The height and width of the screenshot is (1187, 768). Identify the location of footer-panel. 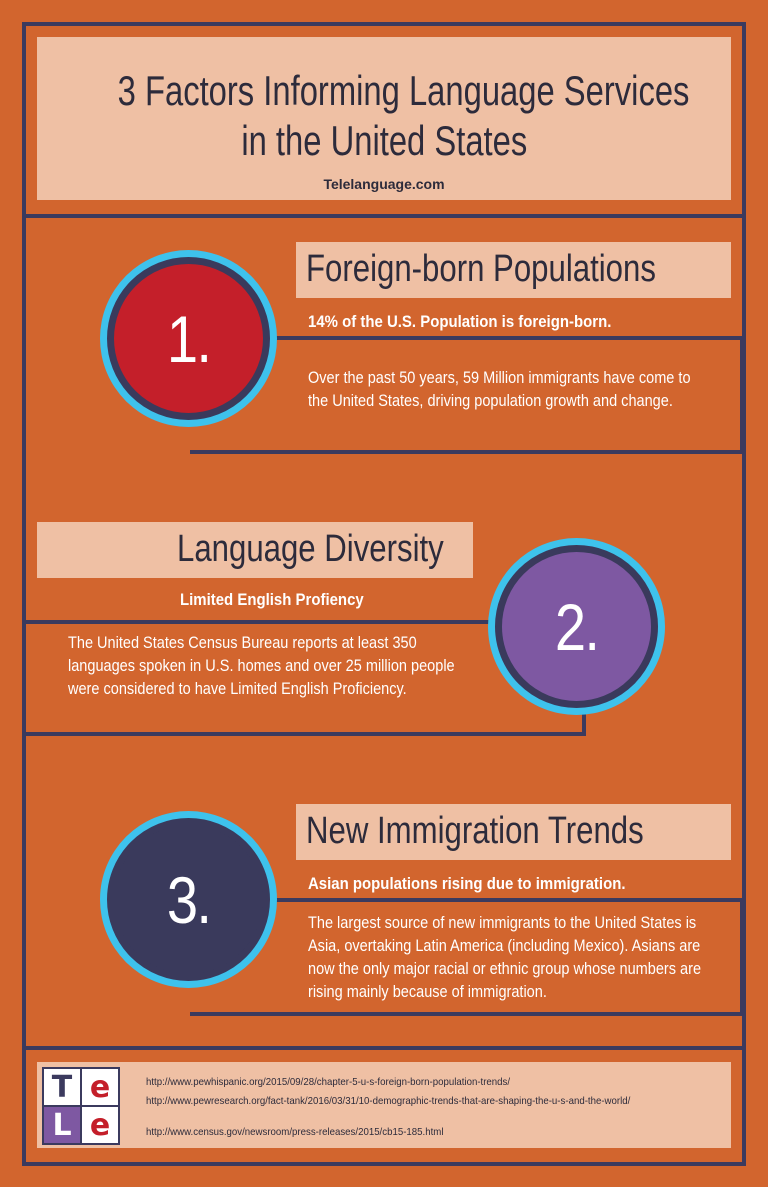
(384, 1105).